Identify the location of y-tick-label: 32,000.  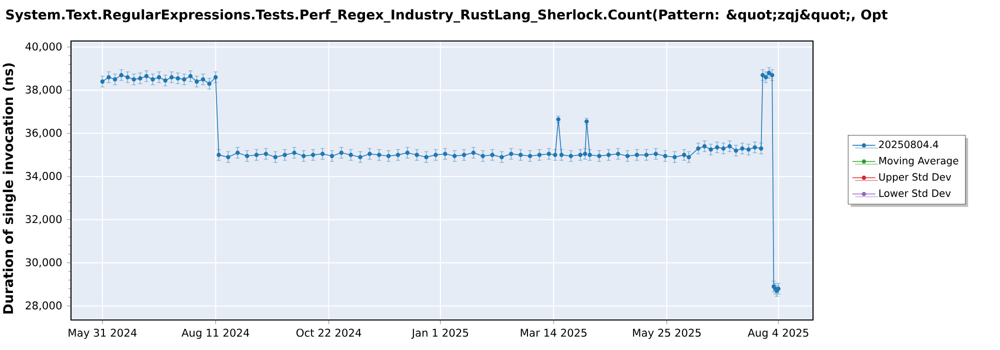
(44, 219).